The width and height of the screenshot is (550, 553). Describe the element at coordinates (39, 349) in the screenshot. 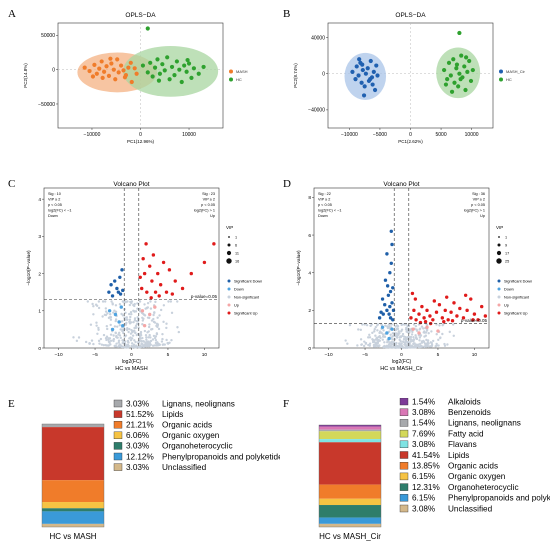

I see `y-tick-label: 0` at that location.